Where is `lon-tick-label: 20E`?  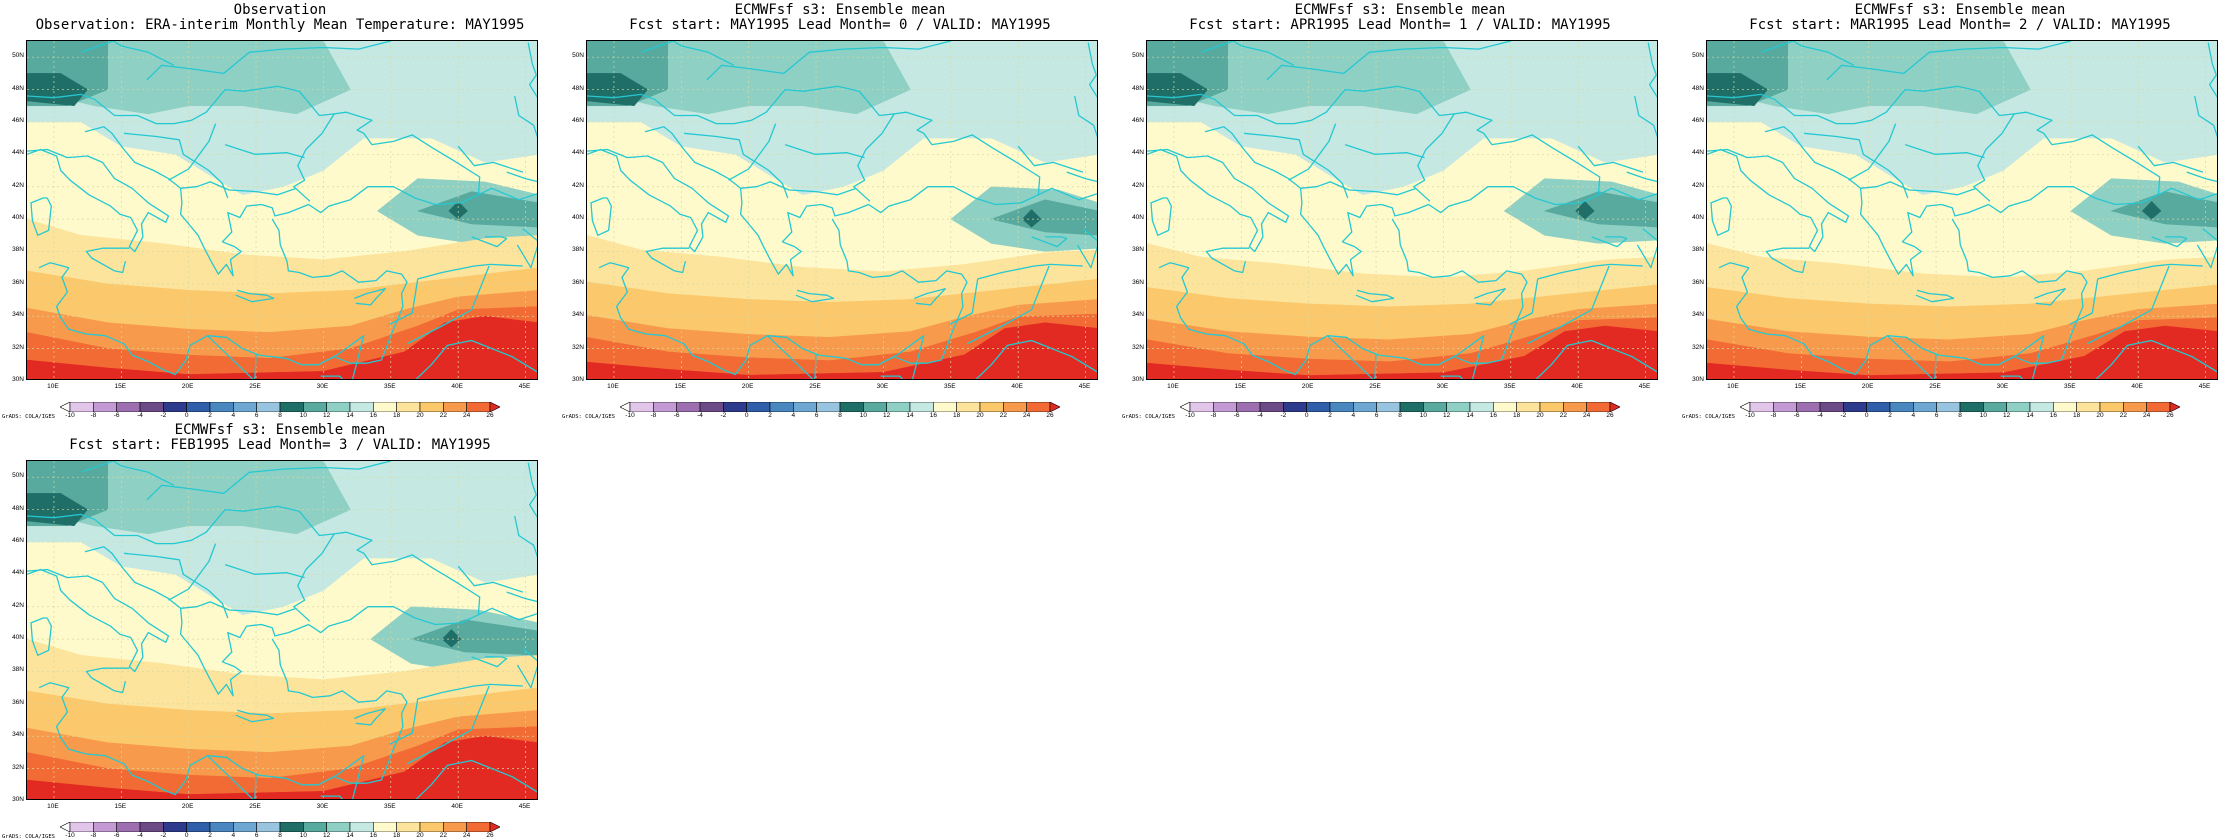
lon-tick-label: 20E is located at coordinates (187, 806).